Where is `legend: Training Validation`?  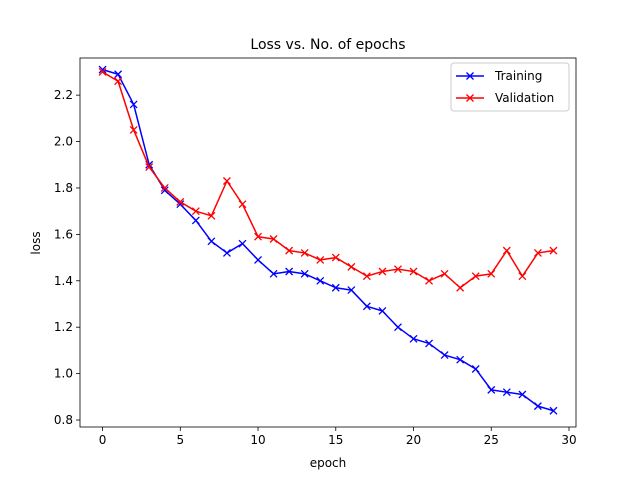 legend: Training Validation is located at coordinates (510, 87).